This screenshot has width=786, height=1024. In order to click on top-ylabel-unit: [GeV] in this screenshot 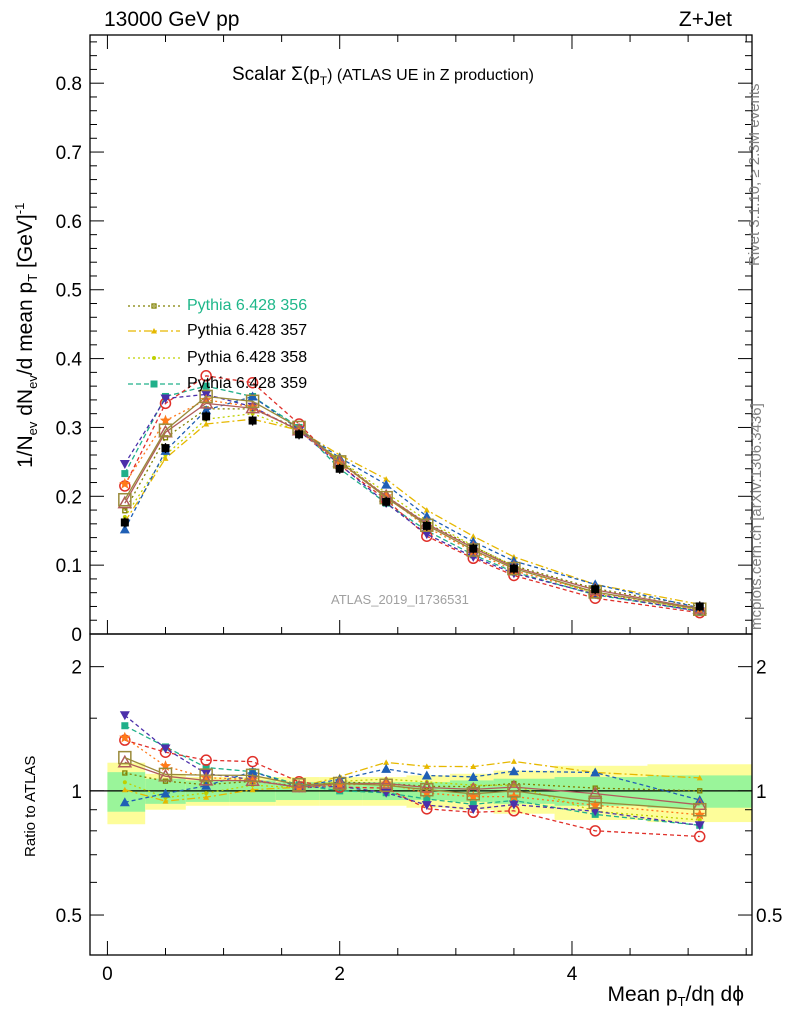, I will do `click(25, 244)`.